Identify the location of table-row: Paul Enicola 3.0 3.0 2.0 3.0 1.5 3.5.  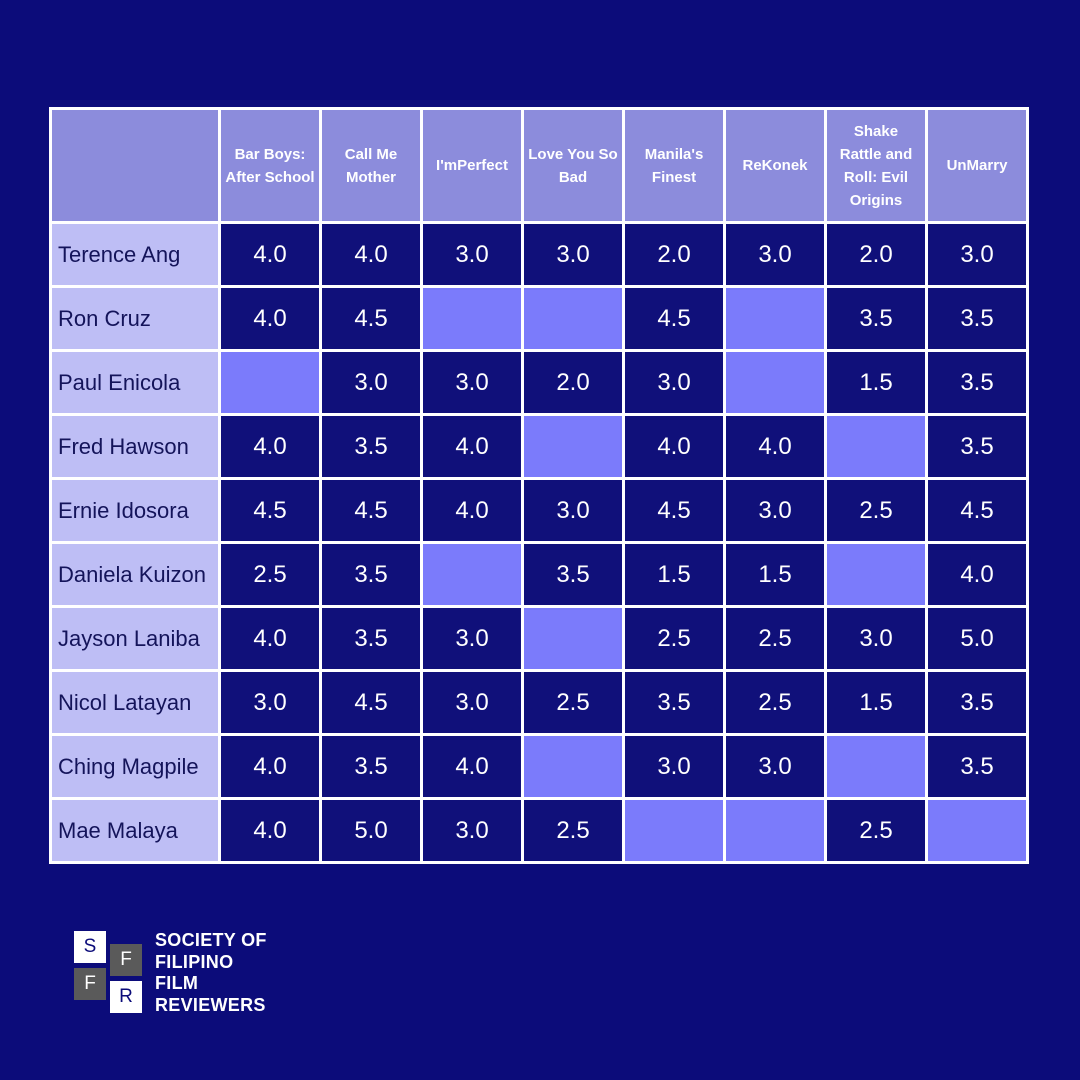
(539, 382).